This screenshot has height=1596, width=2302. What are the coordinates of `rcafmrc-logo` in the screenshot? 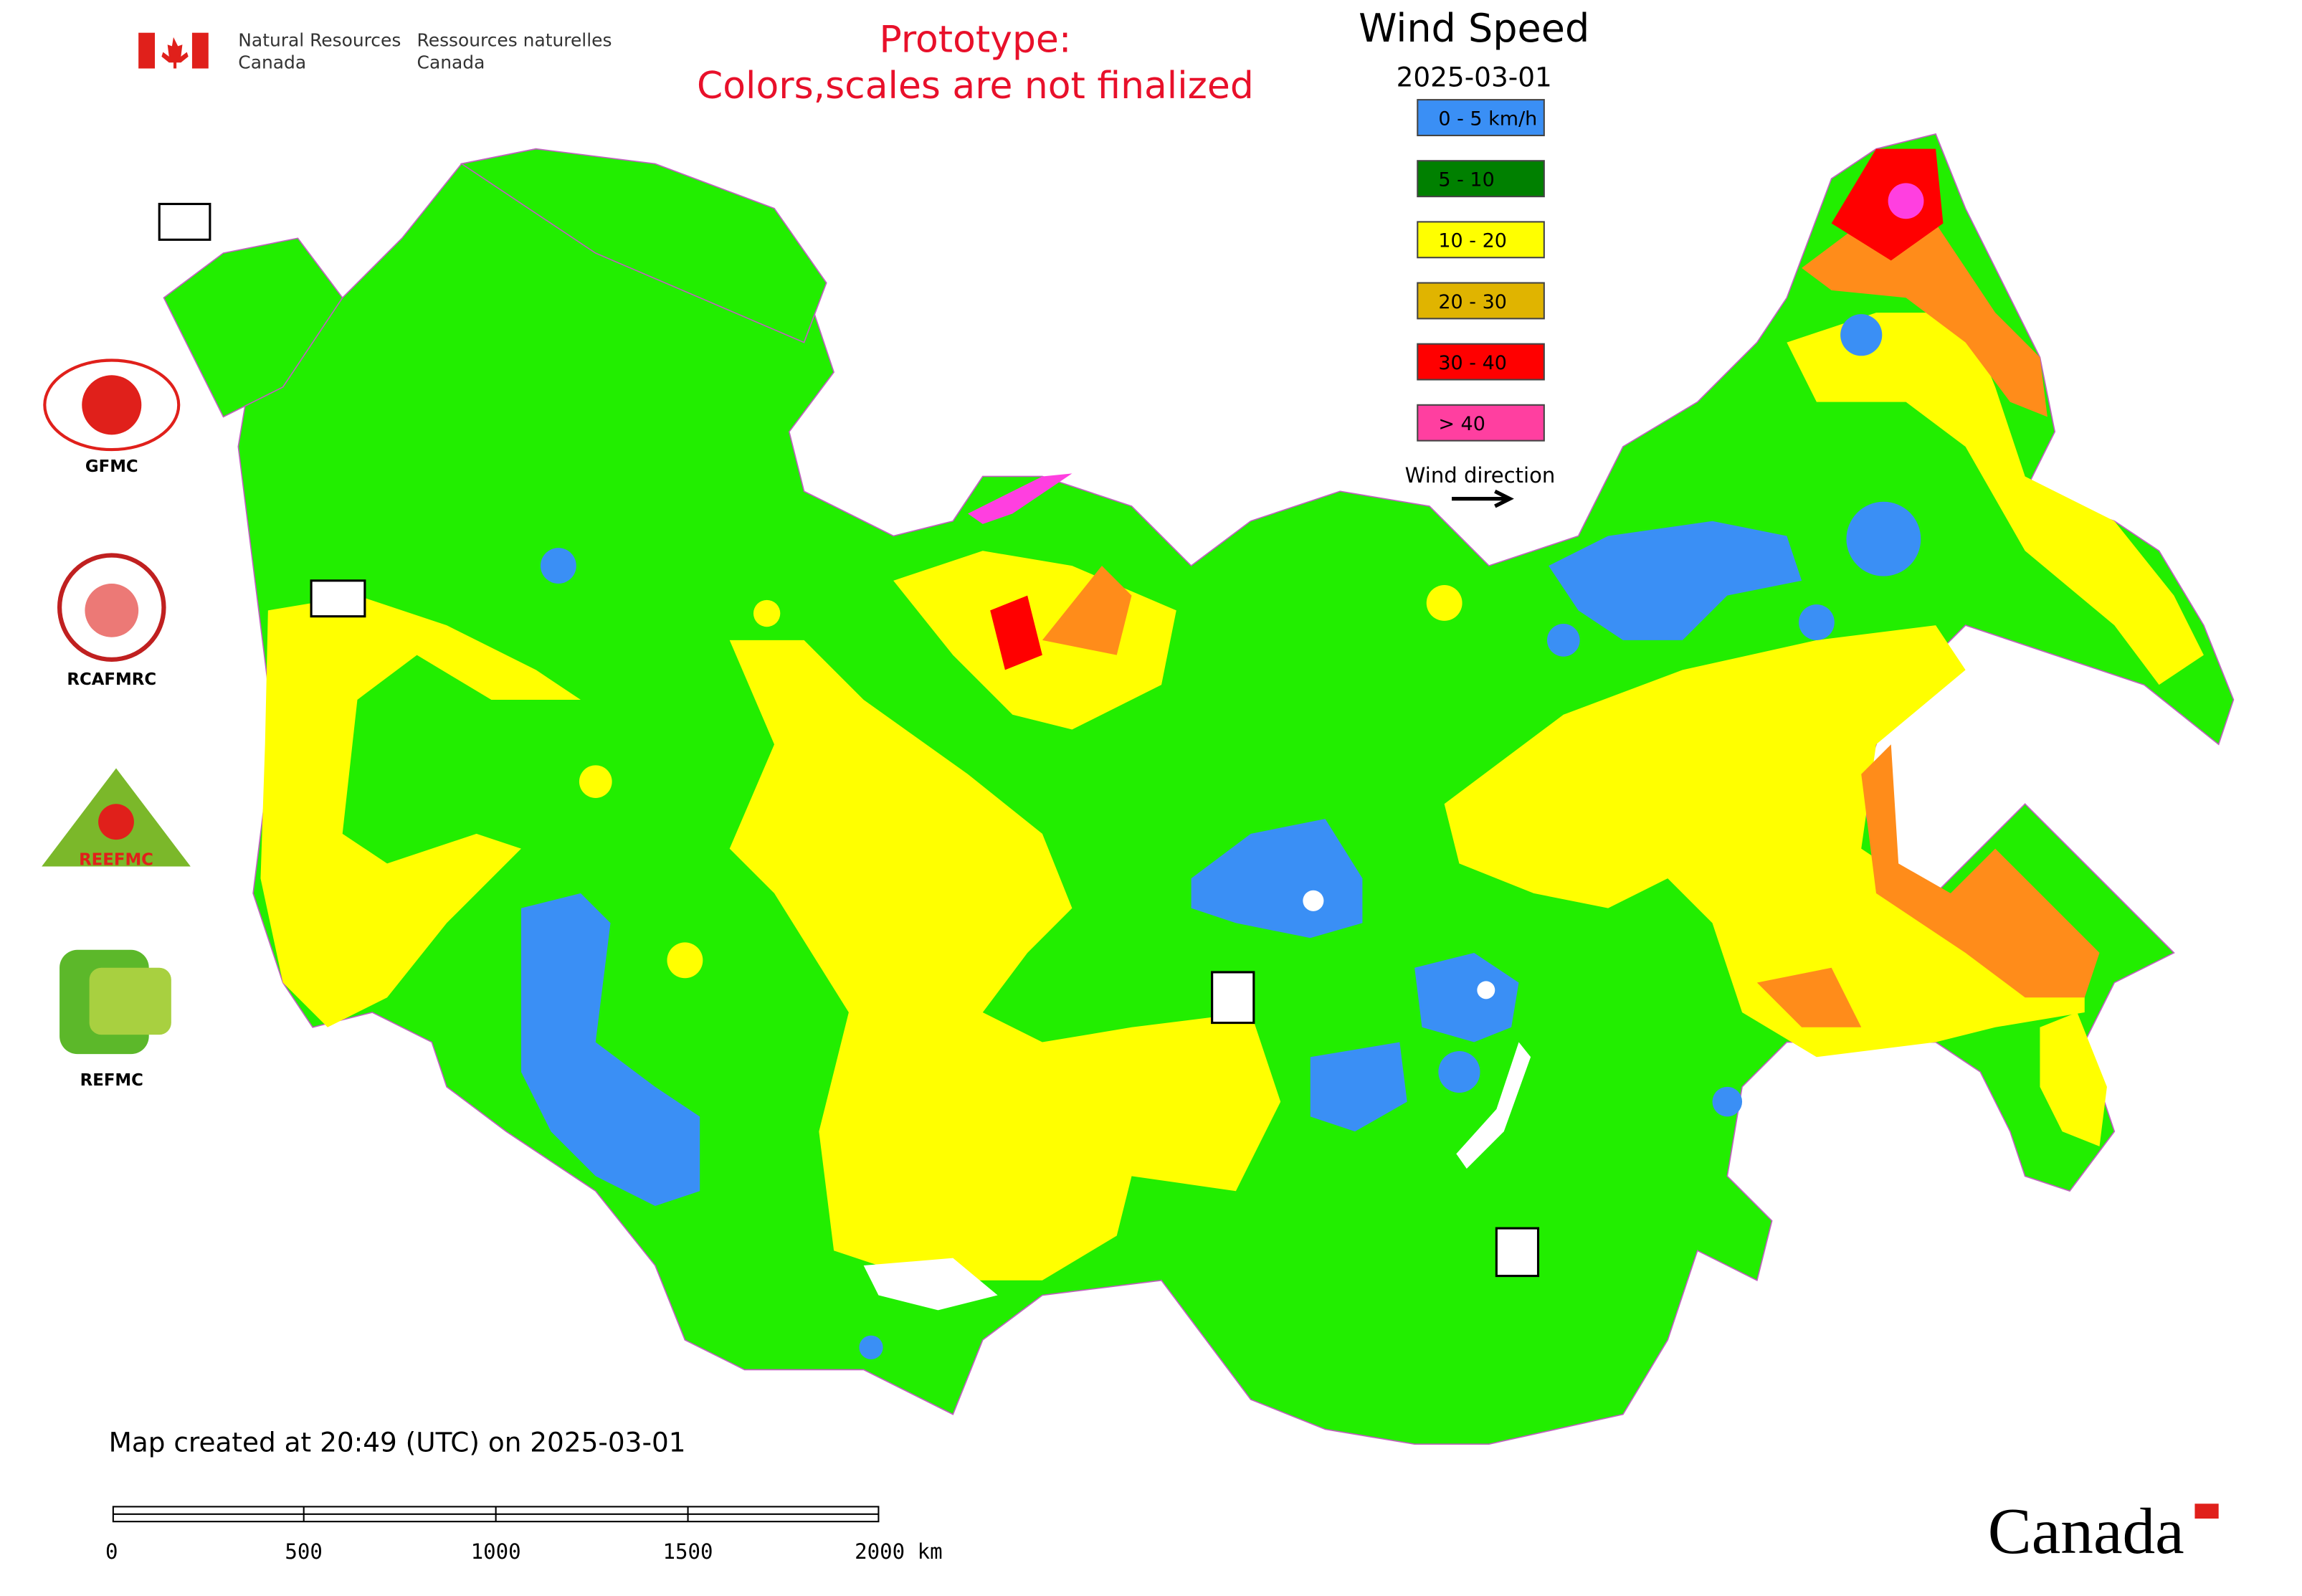 It's located at (112, 607).